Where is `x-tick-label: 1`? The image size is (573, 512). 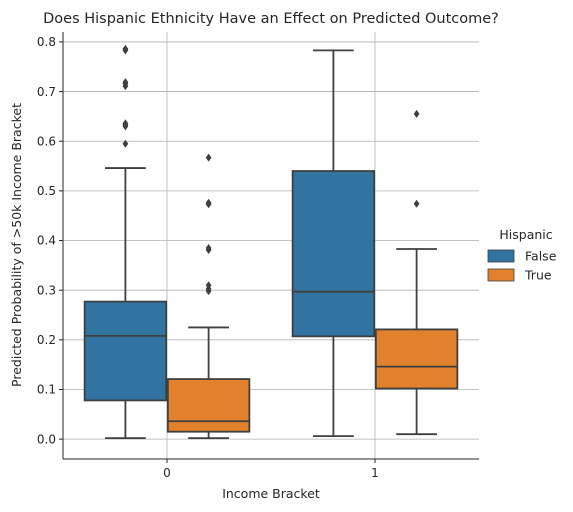 x-tick-label: 1 is located at coordinates (375, 473).